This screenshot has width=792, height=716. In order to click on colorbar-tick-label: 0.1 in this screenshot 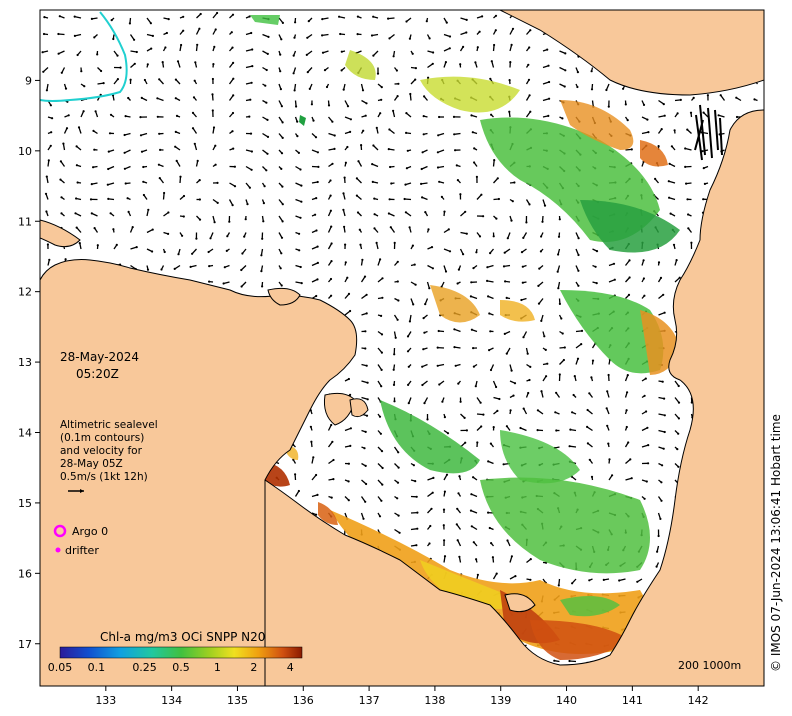, I will do `click(97, 667)`.